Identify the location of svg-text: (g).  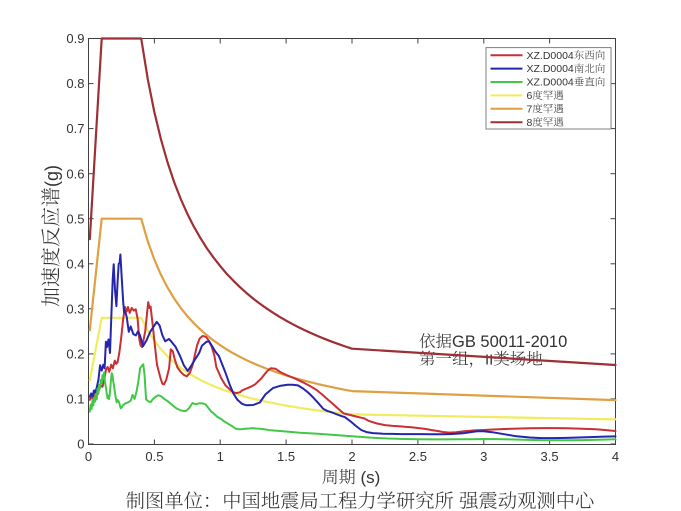
(52, 176).